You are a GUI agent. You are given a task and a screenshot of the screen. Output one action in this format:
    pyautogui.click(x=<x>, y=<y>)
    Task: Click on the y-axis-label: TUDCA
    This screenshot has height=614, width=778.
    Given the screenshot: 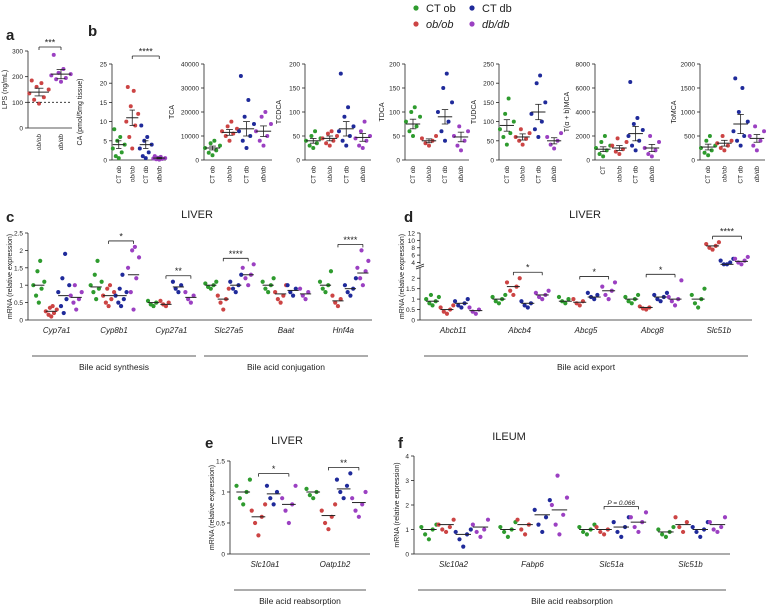 What is the action you would take?
    pyautogui.click(x=474, y=112)
    